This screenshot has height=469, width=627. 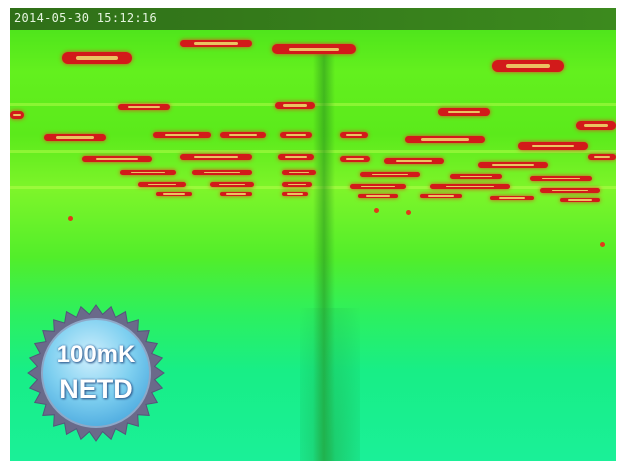 I want to click on badge-seal-icon, so click(x=96, y=373).